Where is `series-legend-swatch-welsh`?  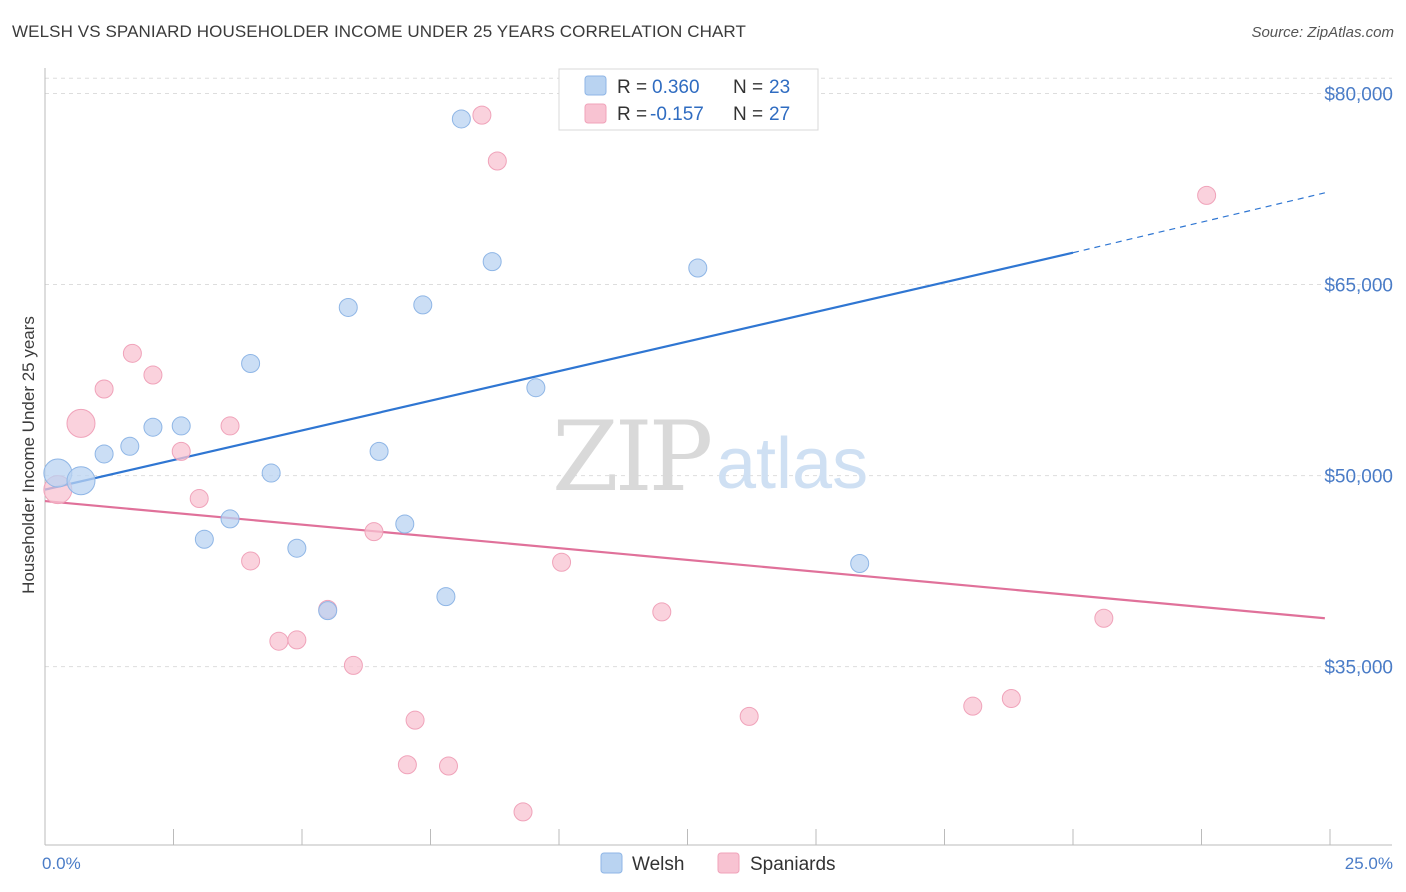 series-legend-swatch-welsh is located at coordinates (611, 863).